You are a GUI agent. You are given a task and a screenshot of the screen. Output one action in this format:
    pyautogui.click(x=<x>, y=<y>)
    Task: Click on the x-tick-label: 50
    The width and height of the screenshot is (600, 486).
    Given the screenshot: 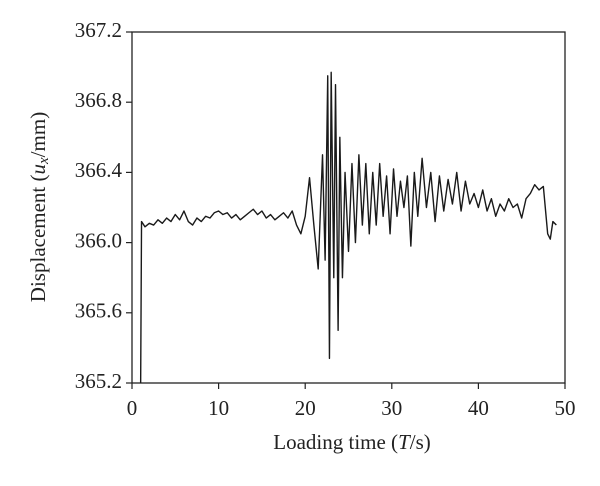 What is the action you would take?
    pyautogui.click(x=565, y=408)
    